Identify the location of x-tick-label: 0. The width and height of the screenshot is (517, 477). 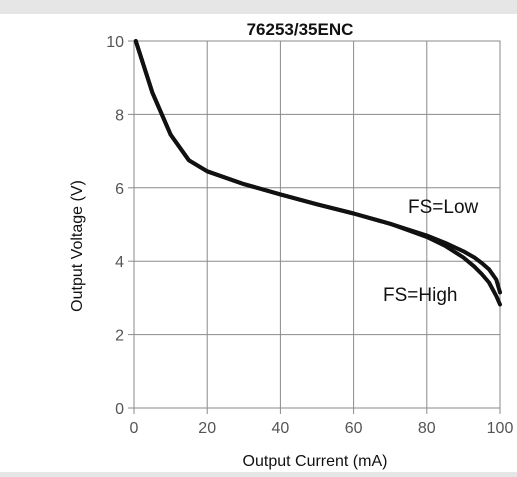
(134, 428).